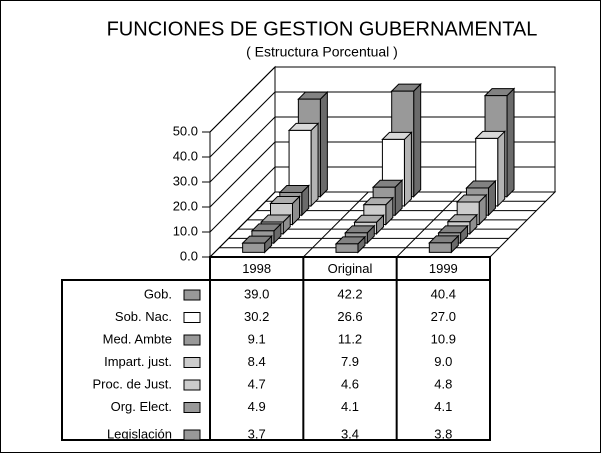 The width and height of the screenshot is (601, 458). I want to click on legend-label: Legislación, so click(139, 433).